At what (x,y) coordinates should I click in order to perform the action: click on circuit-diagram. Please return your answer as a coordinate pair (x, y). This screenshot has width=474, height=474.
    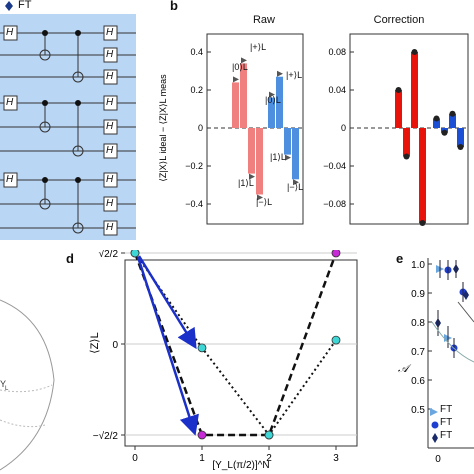
    Looking at the image, I should click on (68, 120).